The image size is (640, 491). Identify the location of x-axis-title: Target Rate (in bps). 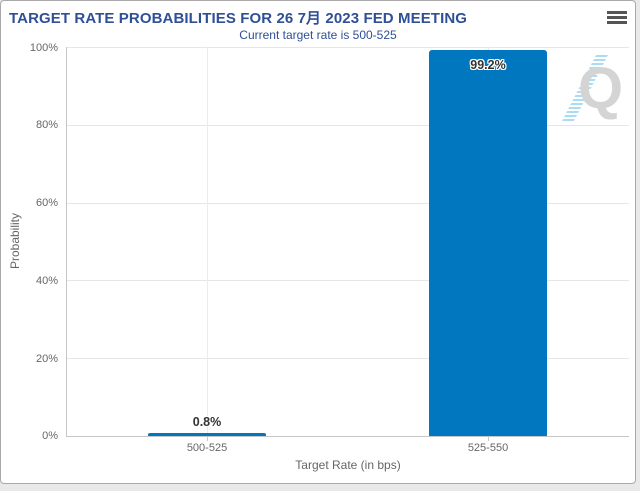
(348, 465).